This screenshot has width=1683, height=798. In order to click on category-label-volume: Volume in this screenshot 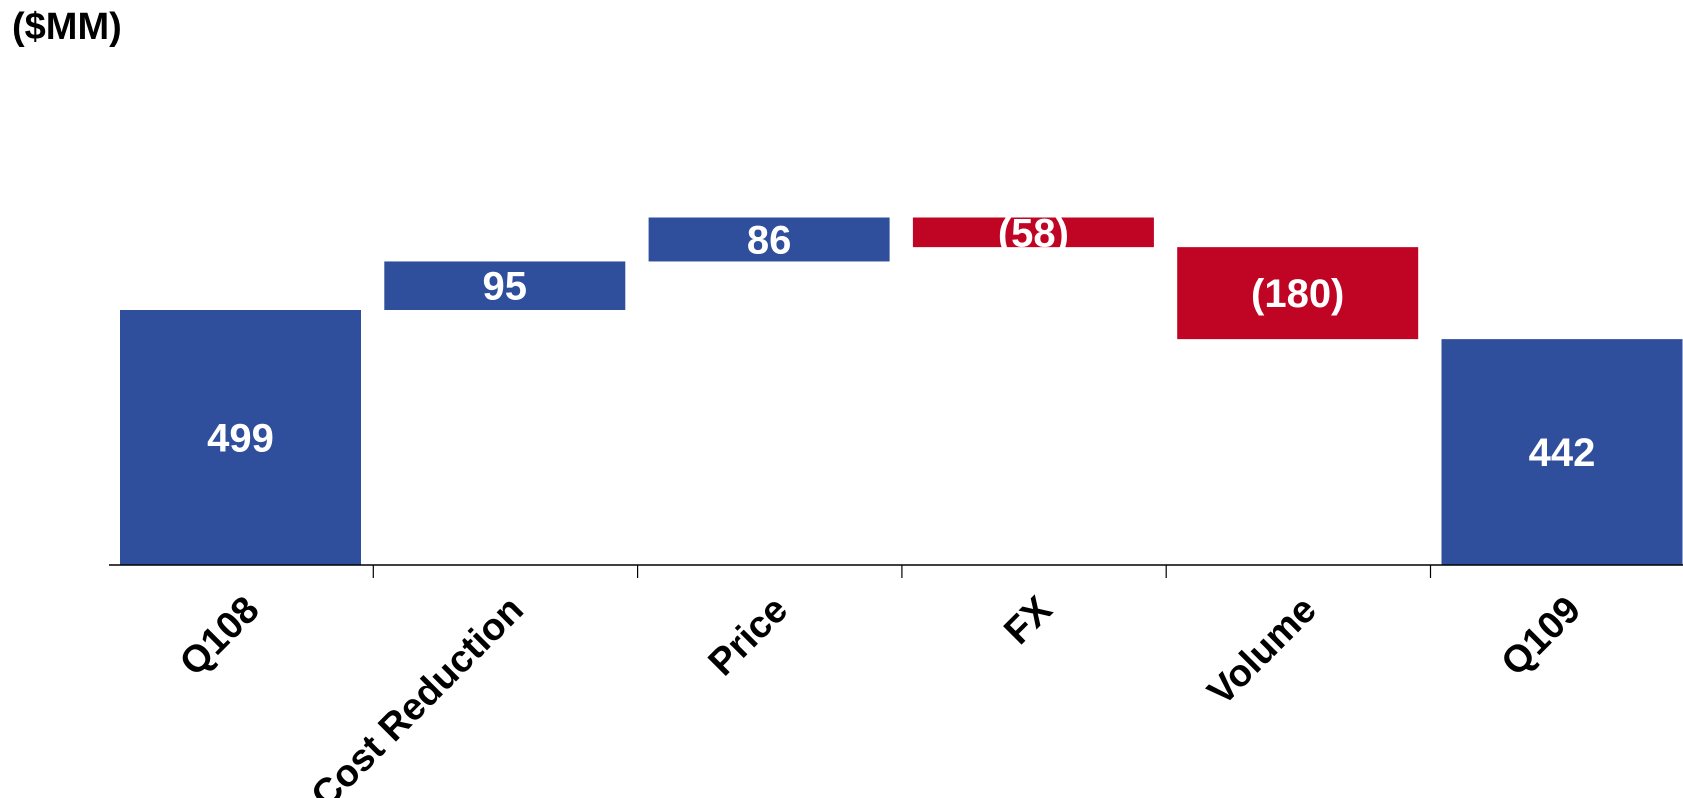, I will do `click(1262, 651)`.